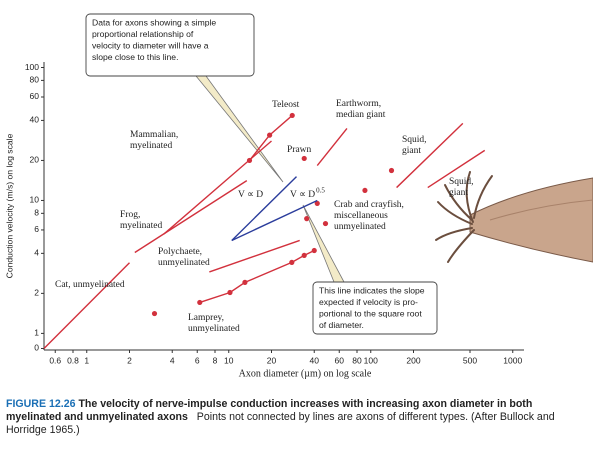  I want to click on y-tick-label: 4, so click(36, 253).